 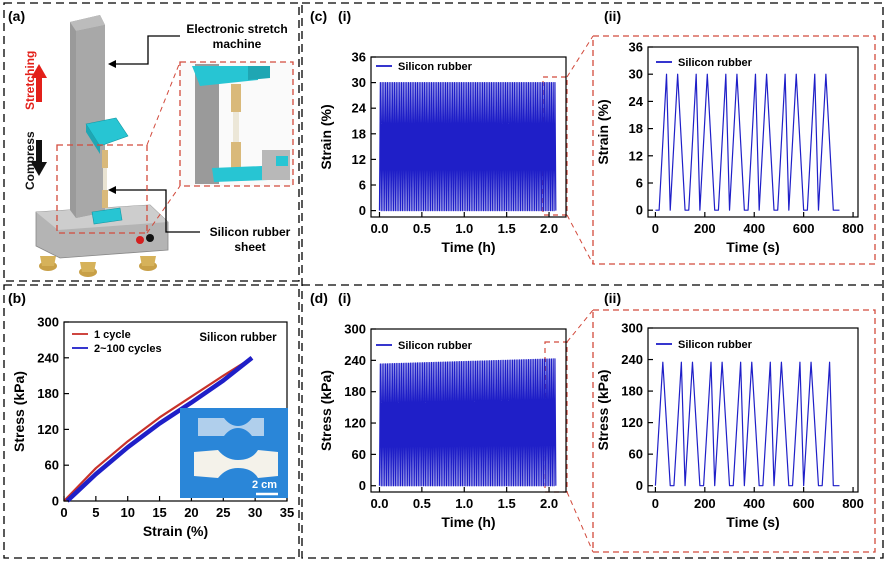 I want to click on stretching-arrow-icon, so click(x=39, y=83).